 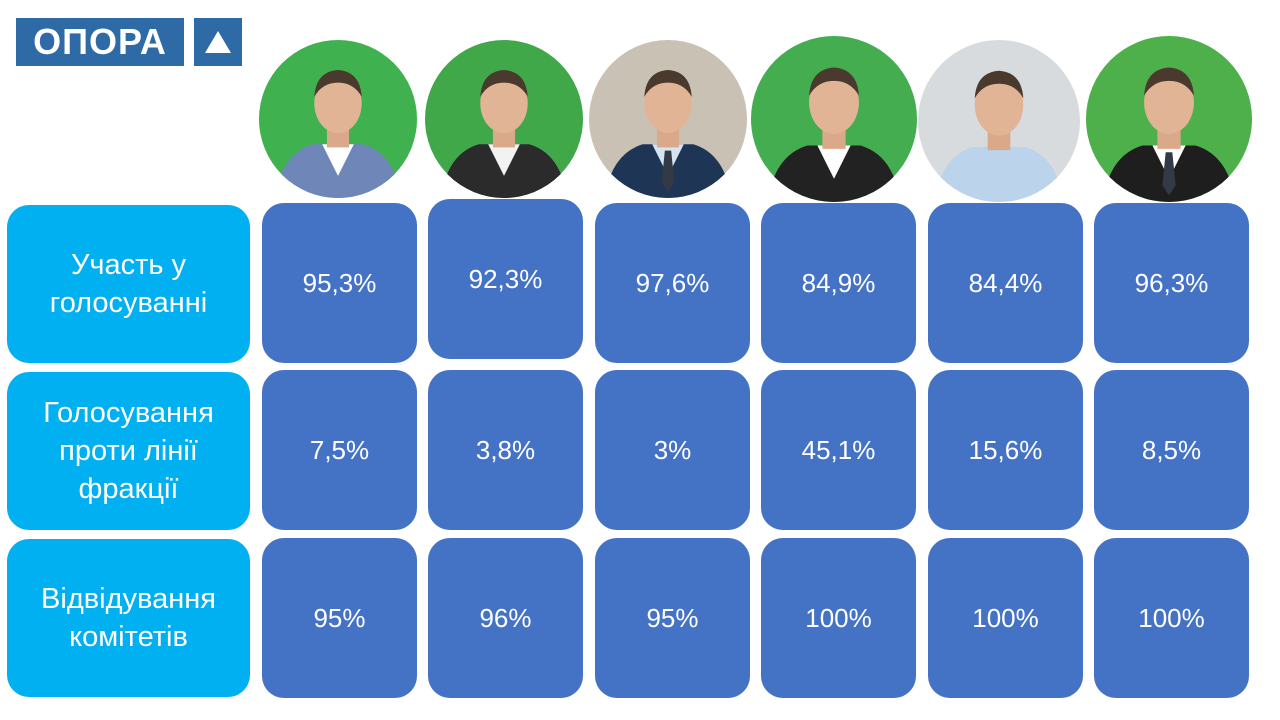 What do you see at coordinates (128, 451) in the screenshot?
I see `row-label-voting-against-faction: Голосування проти лінії фракції` at bounding box center [128, 451].